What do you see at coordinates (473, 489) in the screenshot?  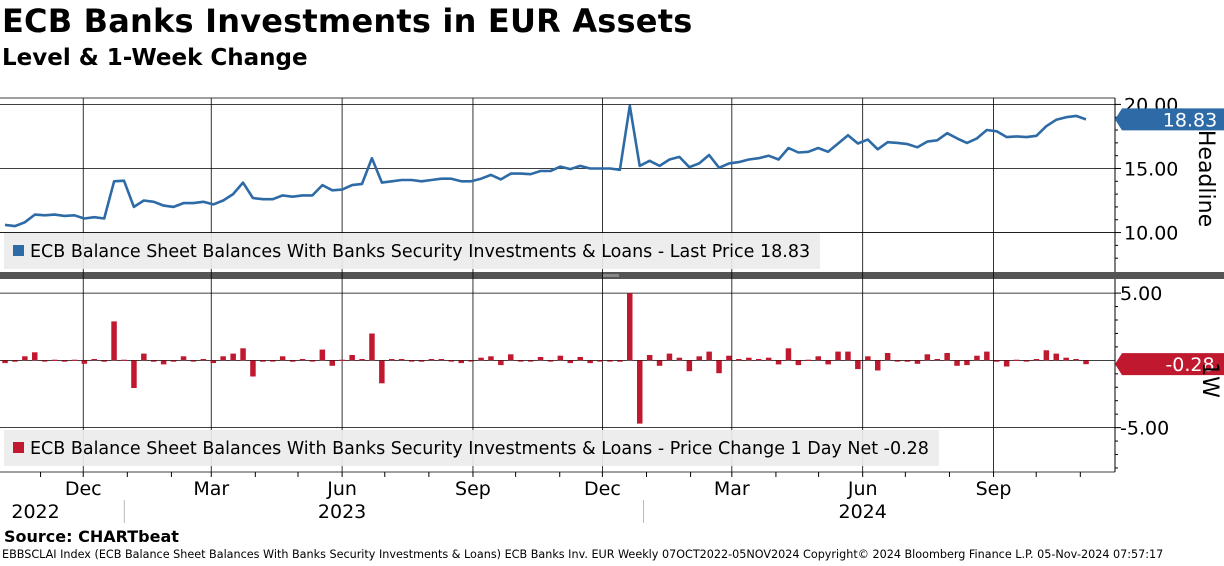 I see `x-month-label: Sep` at bounding box center [473, 489].